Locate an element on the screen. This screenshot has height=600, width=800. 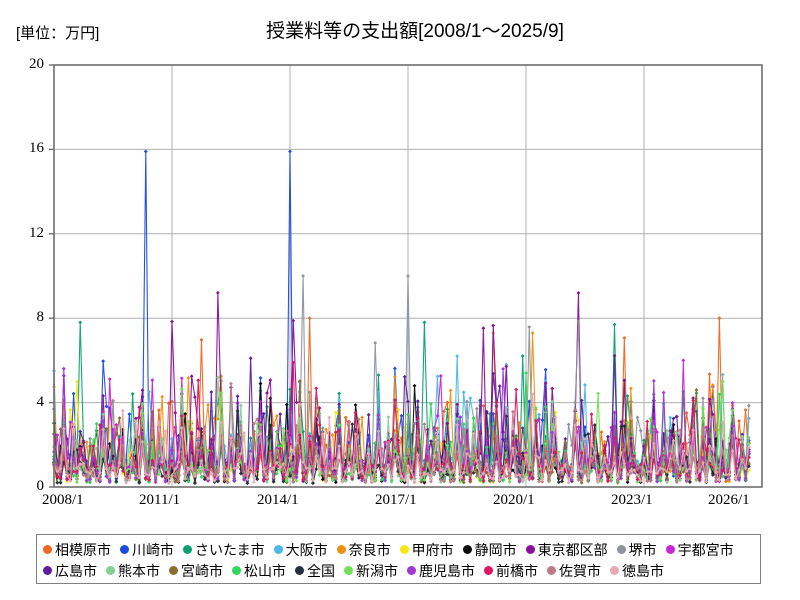
legend-item-さいたま市: さいたま市 is located at coordinates (224, 550).